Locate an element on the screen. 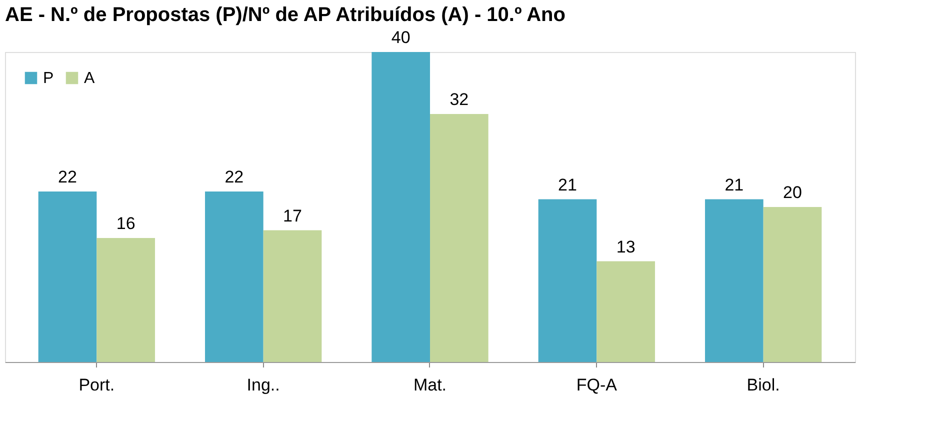 The width and height of the screenshot is (945, 437). x-tick-label: Port. is located at coordinates (96, 385).